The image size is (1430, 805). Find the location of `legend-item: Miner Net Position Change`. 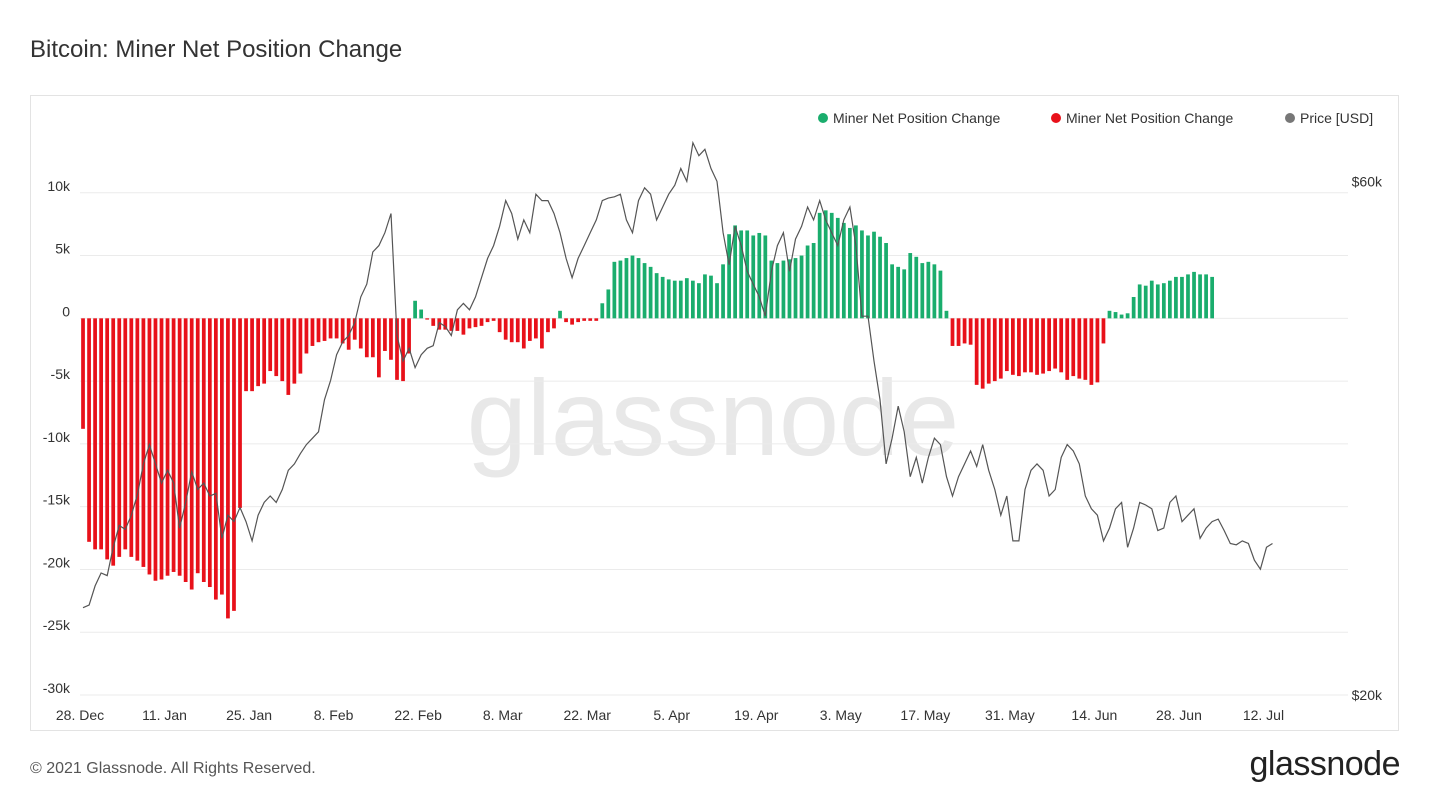

legend-item: Miner Net Position Change is located at coordinates (1142, 118).